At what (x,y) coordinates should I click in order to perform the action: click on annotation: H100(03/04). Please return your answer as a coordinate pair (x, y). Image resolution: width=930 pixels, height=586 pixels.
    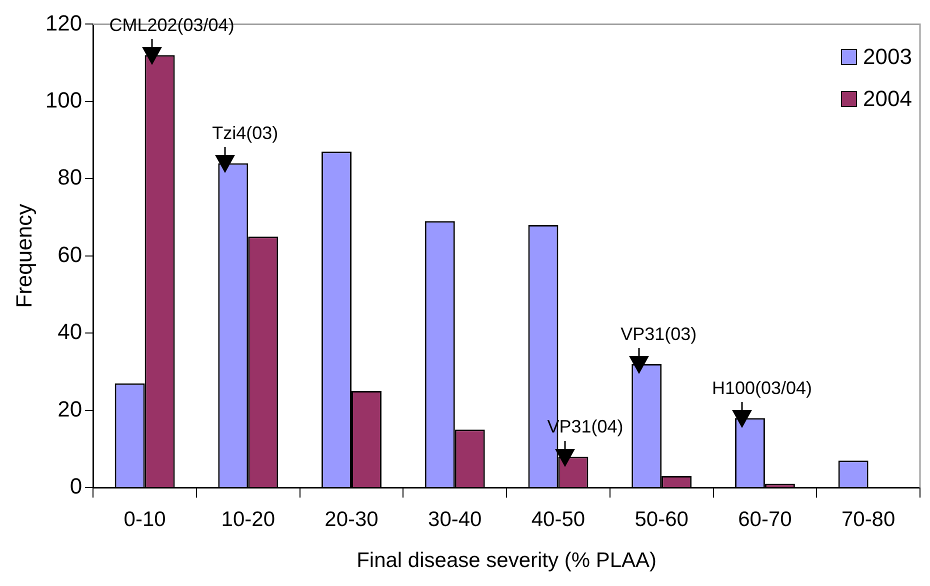
    Looking at the image, I should click on (762, 388).